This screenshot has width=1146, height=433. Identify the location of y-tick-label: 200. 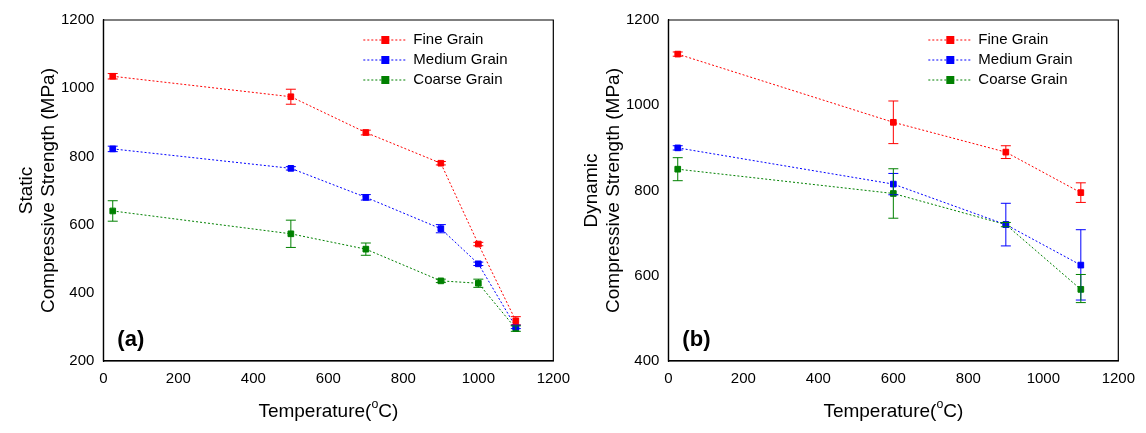
(82, 360).